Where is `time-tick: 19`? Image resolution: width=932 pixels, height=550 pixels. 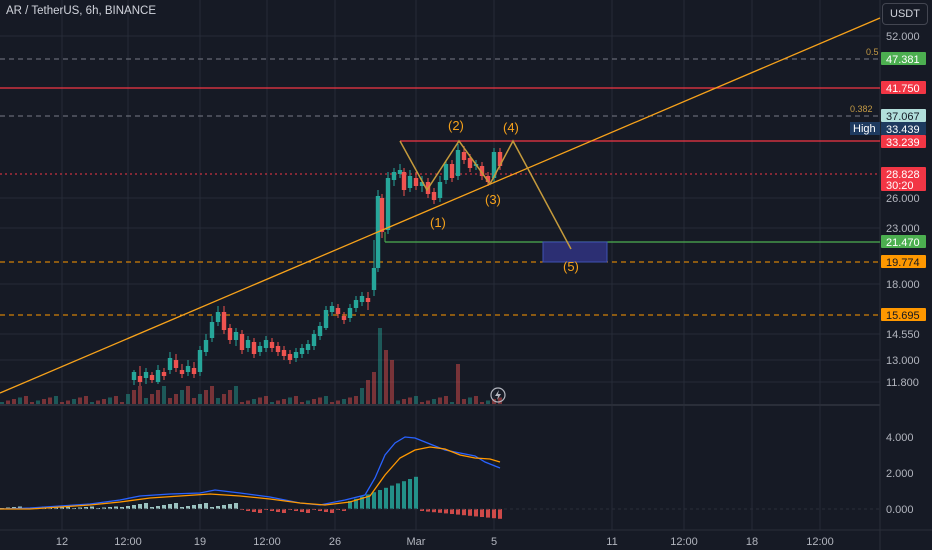 time-tick: 19 is located at coordinates (200, 542).